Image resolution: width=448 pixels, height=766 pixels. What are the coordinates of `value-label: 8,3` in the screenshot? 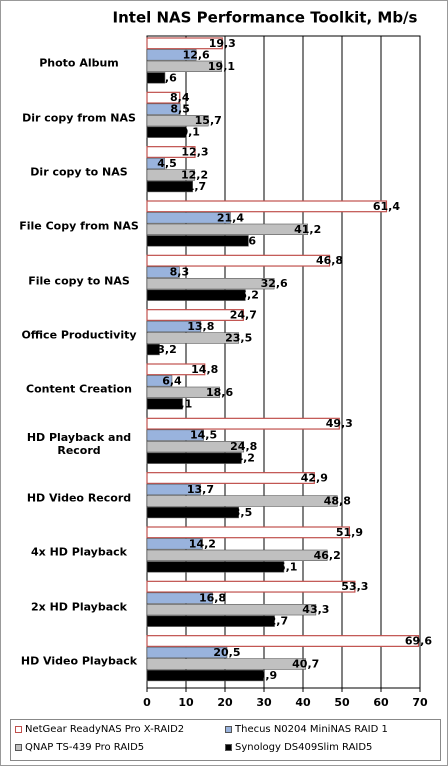 It's located at (180, 272).